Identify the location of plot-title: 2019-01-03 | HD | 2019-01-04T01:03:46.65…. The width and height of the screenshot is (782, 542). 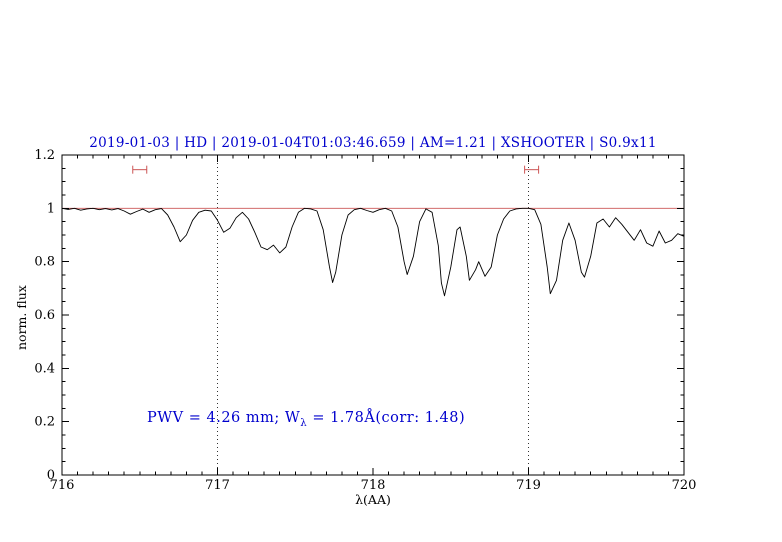
(373, 143).